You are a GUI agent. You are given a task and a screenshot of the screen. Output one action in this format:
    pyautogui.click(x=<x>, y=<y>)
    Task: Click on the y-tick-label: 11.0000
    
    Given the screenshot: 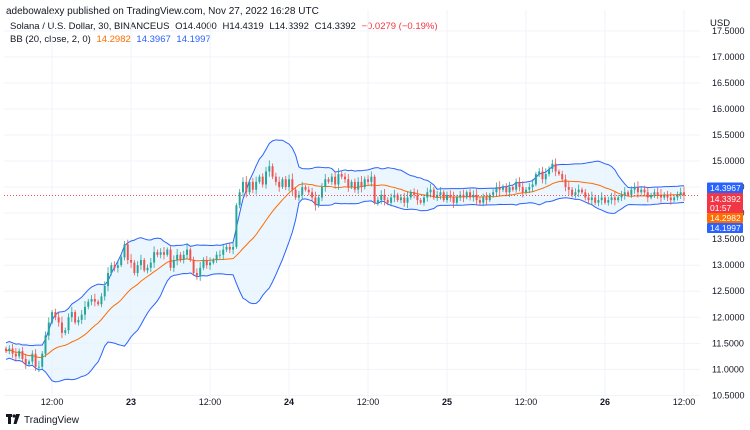 What is the action you would take?
    pyautogui.click(x=728, y=369)
    